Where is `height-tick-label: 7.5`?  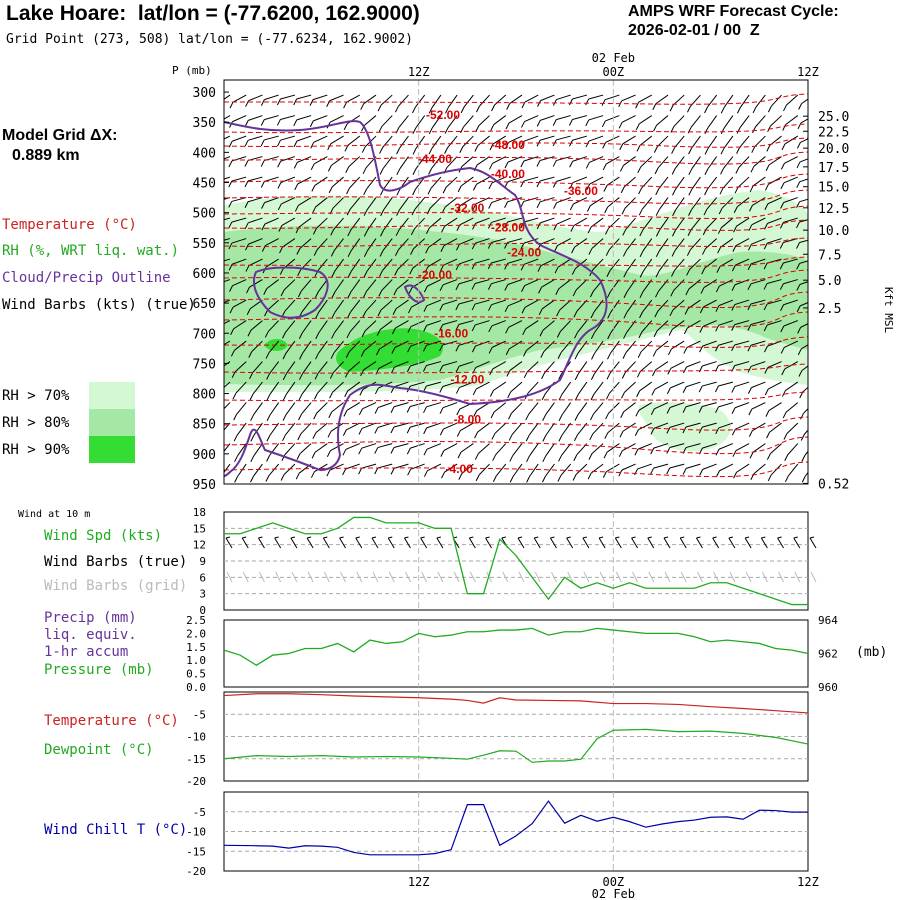 height-tick-label: 7.5 is located at coordinates (829, 255).